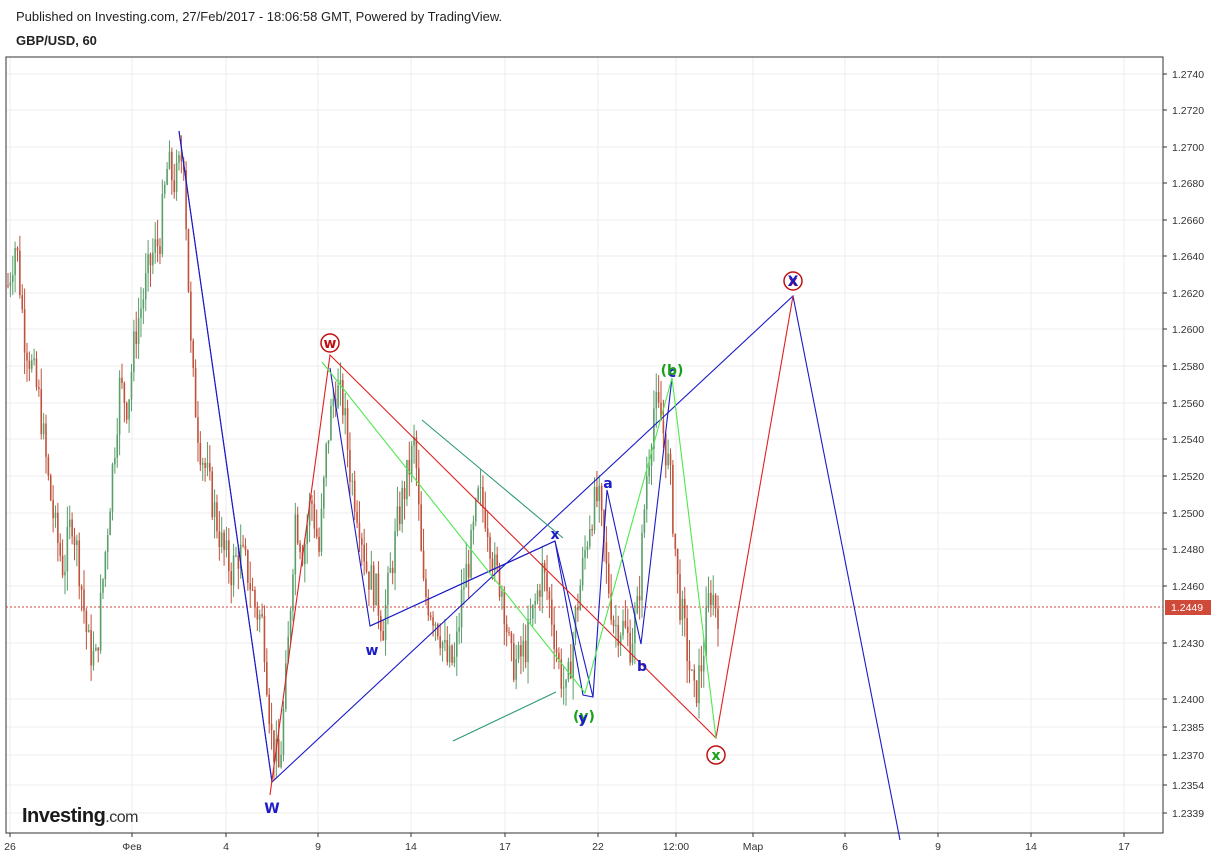 The height and width of the screenshot is (860, 1216). What do you see at coordinates (845, 847) in the screenshot?
I see `x-tick-label: 6` at bounding box center [845, 847].